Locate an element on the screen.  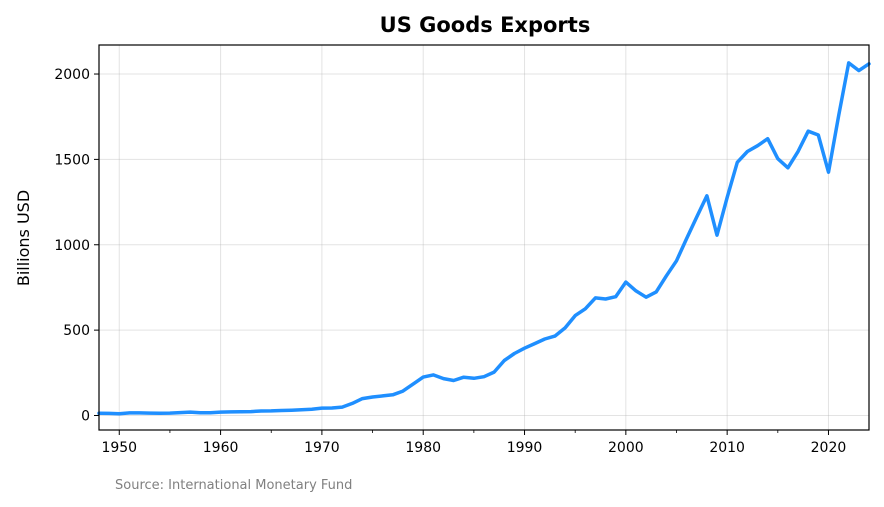
x-tick-label: 1950 is located at coordinates (119, 448).